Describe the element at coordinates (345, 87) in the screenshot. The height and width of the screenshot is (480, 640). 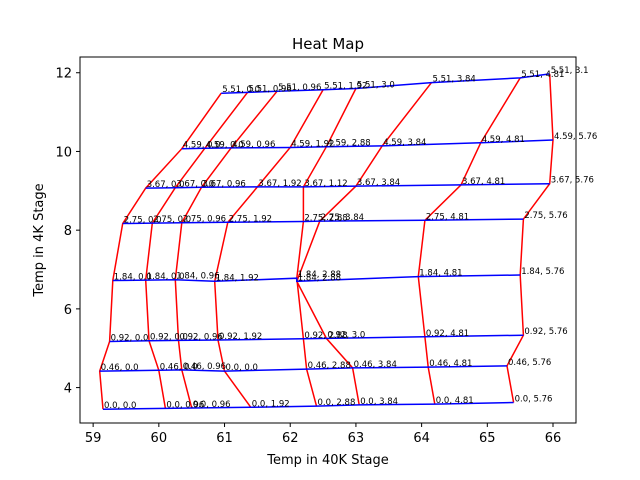
I see `point-label: 5.51, 1.92` at that location.